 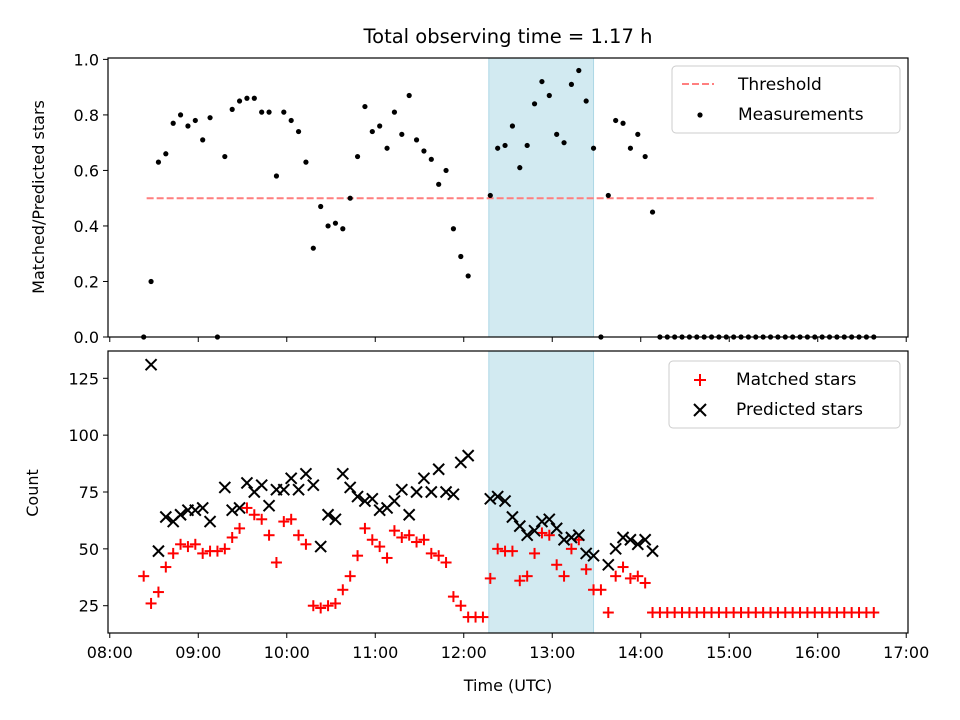 I want to click on bottom-xtick-label: 14:00, so click(x=641, y=652).